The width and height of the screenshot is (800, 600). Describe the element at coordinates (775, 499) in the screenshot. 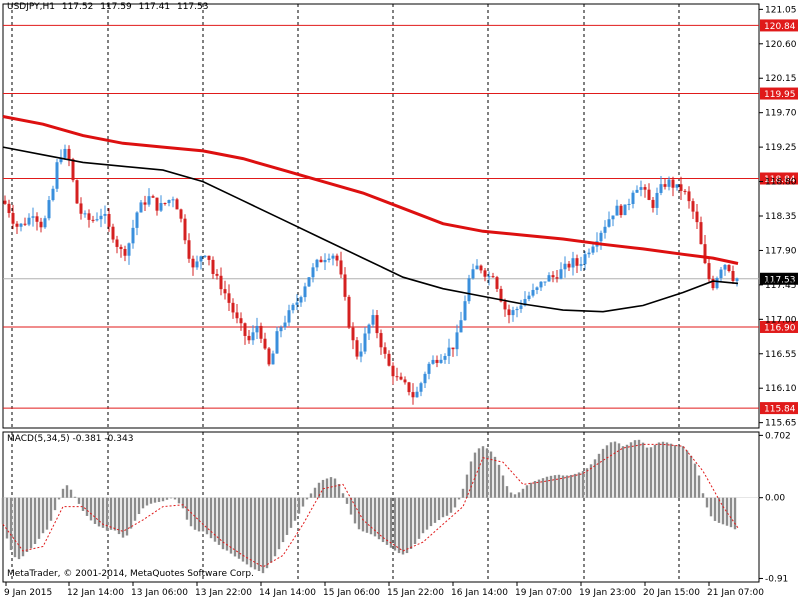

I see `macd-tick-label: 0.00` at that location.